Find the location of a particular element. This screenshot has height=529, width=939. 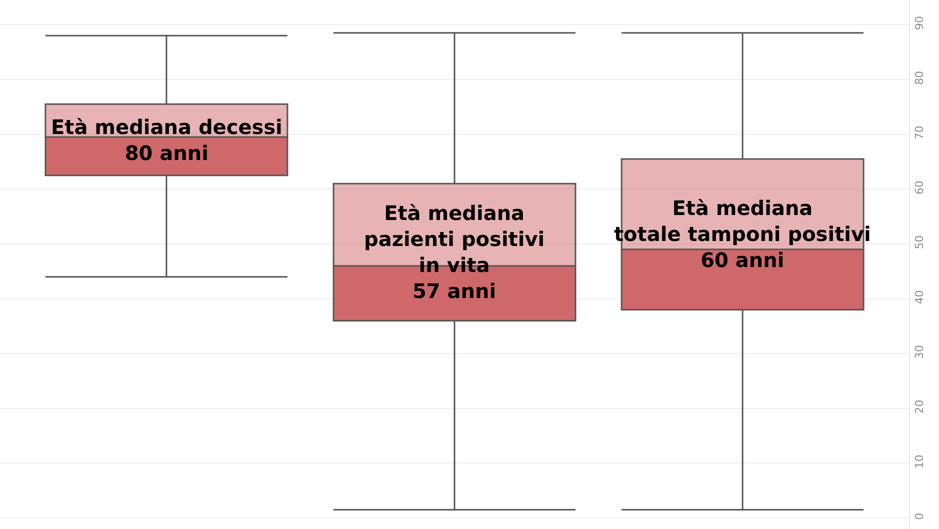

y-tick-label: 0 is located at coordinates (919, 516).